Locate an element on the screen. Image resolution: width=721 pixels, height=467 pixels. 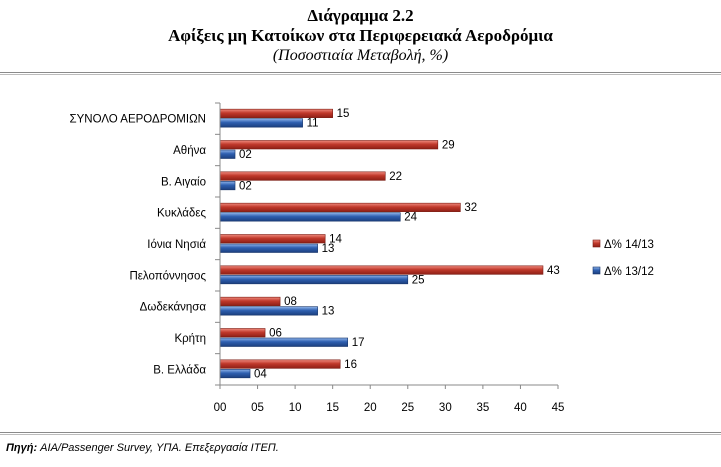
value-label-series1-4: 14 is located at coordinates (335, 240).